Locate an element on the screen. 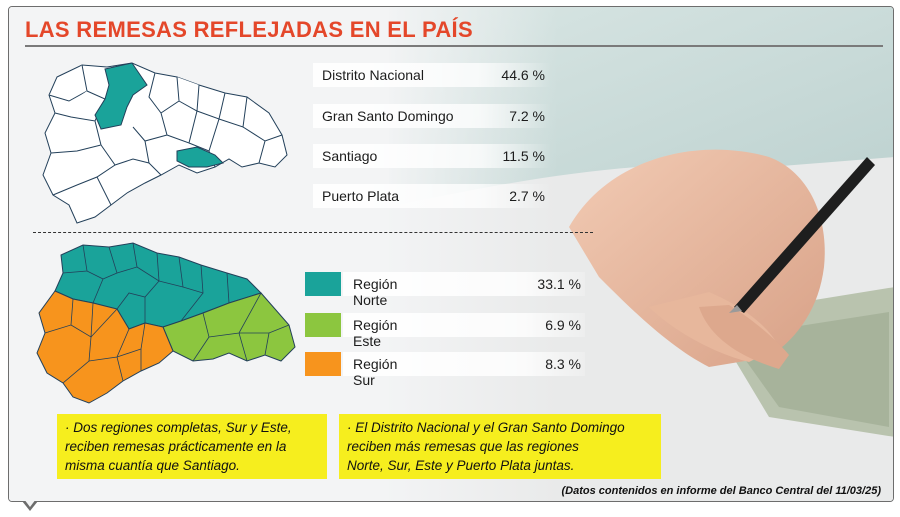 This screenshot has height=517, width=900. region-value: 33.1 % is located at coordinates (559, 284).